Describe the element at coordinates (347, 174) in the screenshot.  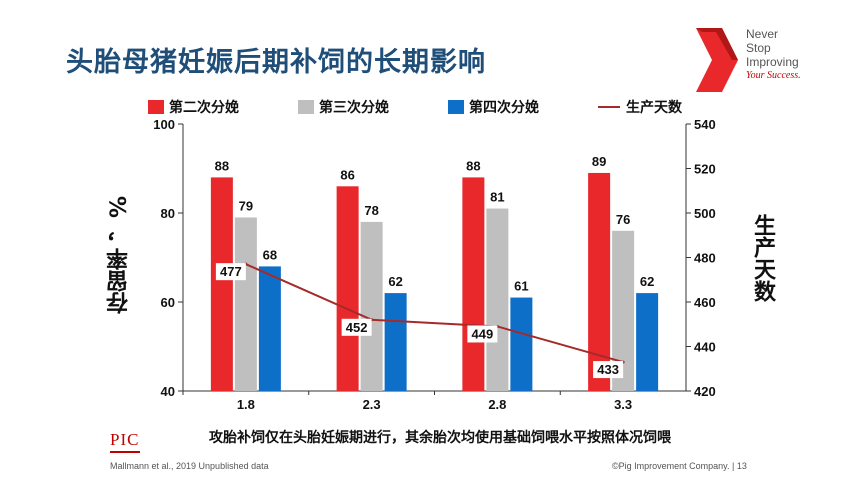
I see `bar-data-label: 86` at that location.